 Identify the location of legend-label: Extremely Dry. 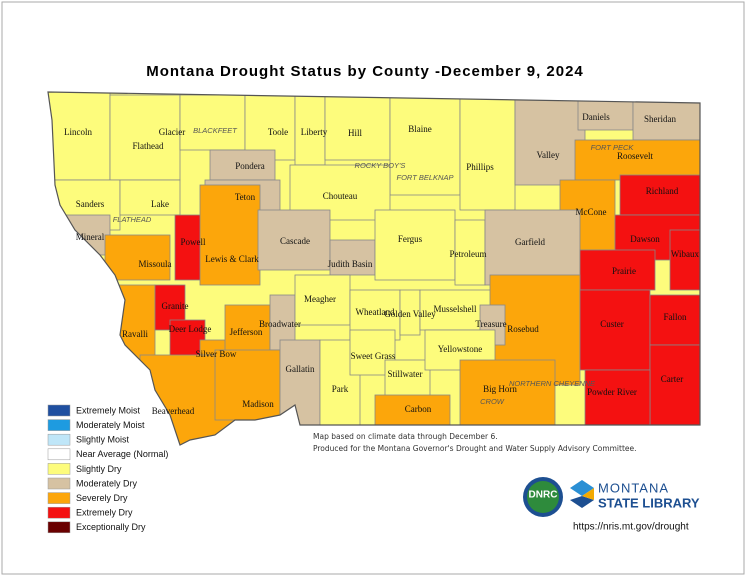
(104, 513).